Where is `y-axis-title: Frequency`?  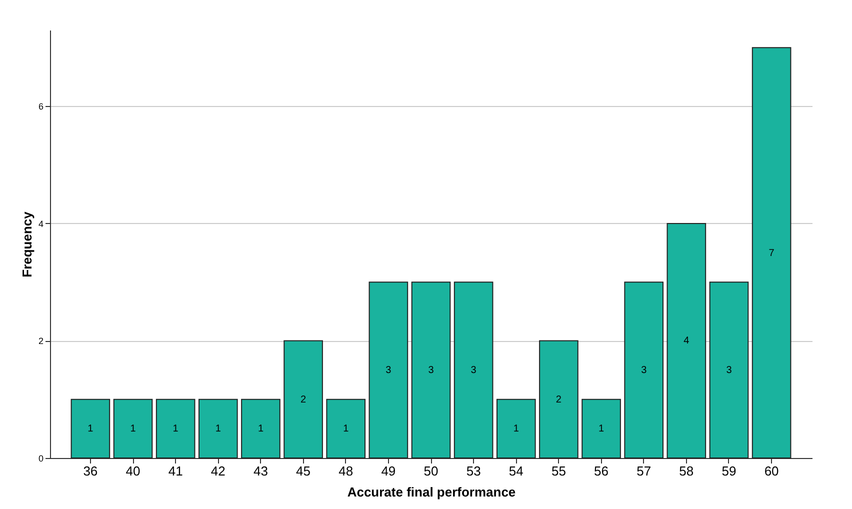 y-axis-title: Frequency is located at coordinates (26, 244).